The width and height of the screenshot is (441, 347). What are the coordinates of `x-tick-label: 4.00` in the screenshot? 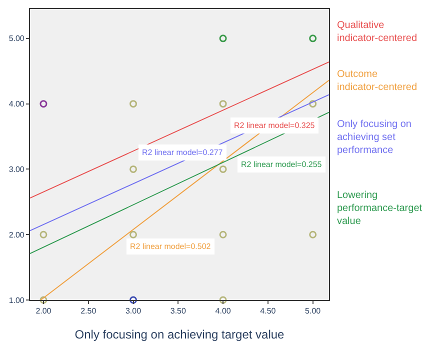 It's located at (223, 311).